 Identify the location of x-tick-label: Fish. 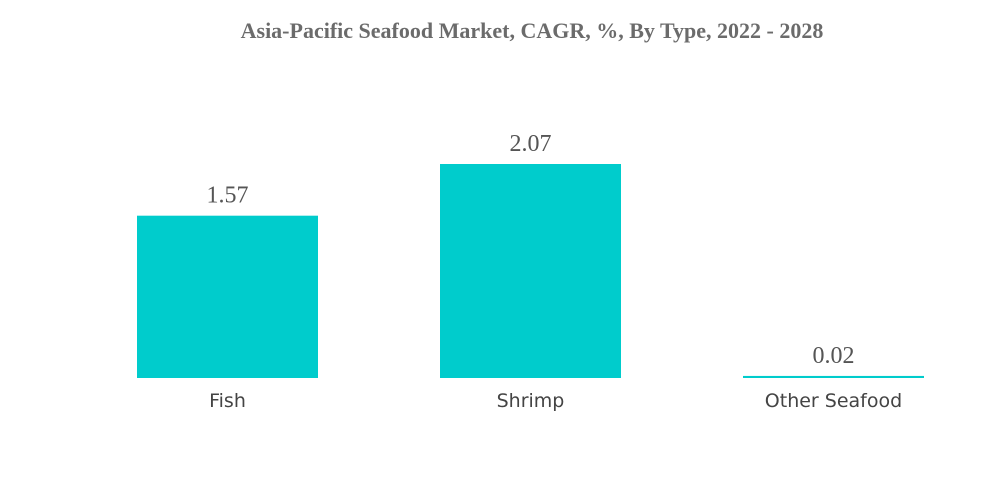
(227, 401).